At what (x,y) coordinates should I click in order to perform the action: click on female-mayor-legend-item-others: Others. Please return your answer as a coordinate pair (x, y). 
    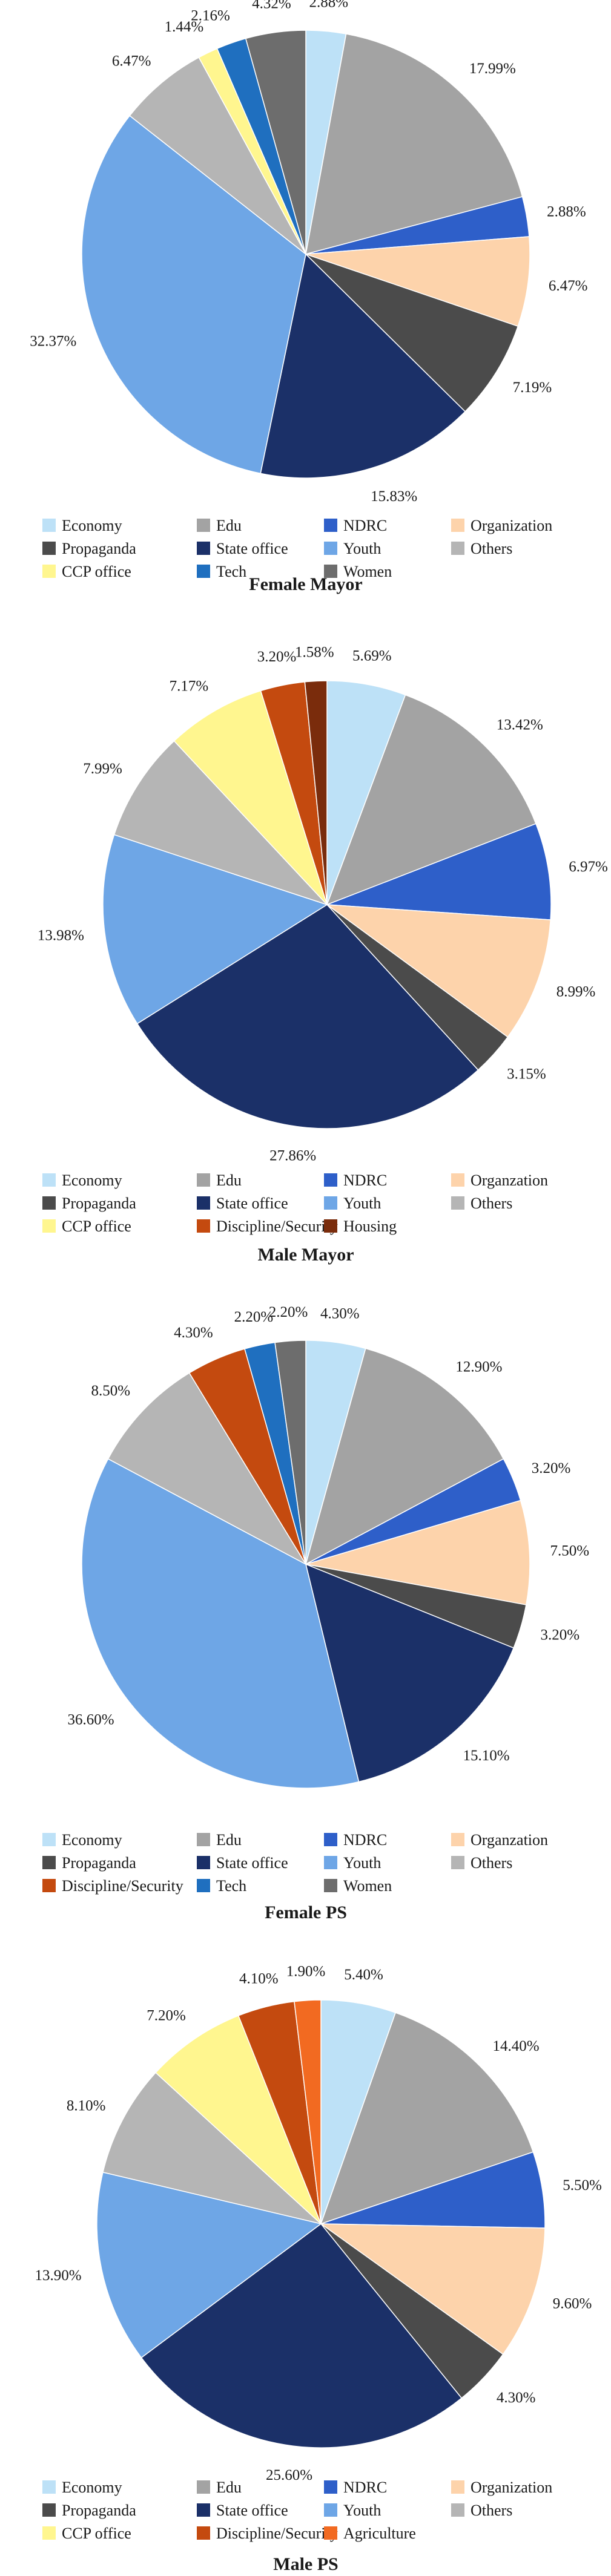
    Looking at the image, I should click on (482, 548).